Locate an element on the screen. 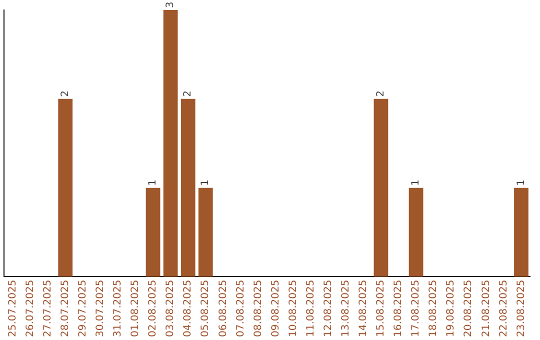 This screenshot has width=540, height=340. x-tick-label: 16.08.2025 is located at coordinates (398, 309).